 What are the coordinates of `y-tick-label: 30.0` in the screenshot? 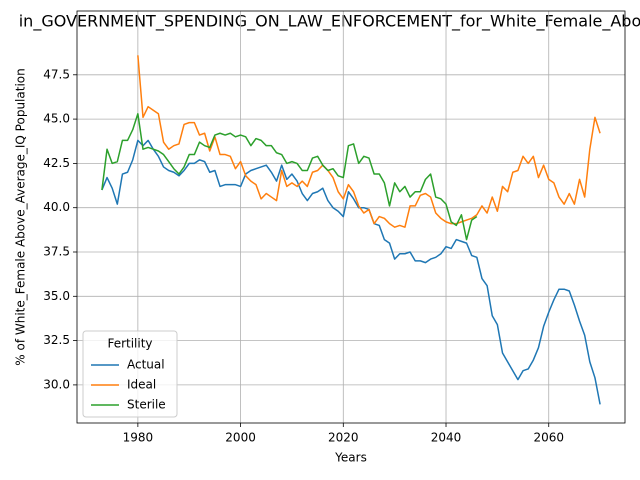 It's located at (56, 384).